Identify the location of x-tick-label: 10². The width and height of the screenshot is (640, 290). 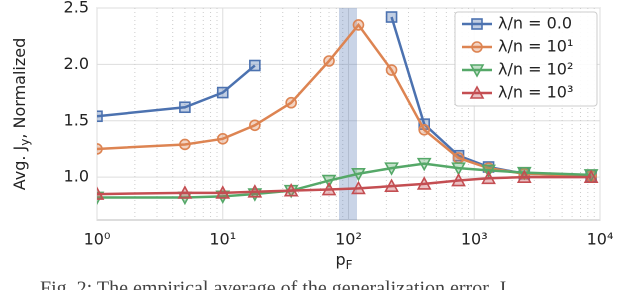
(348, 239).